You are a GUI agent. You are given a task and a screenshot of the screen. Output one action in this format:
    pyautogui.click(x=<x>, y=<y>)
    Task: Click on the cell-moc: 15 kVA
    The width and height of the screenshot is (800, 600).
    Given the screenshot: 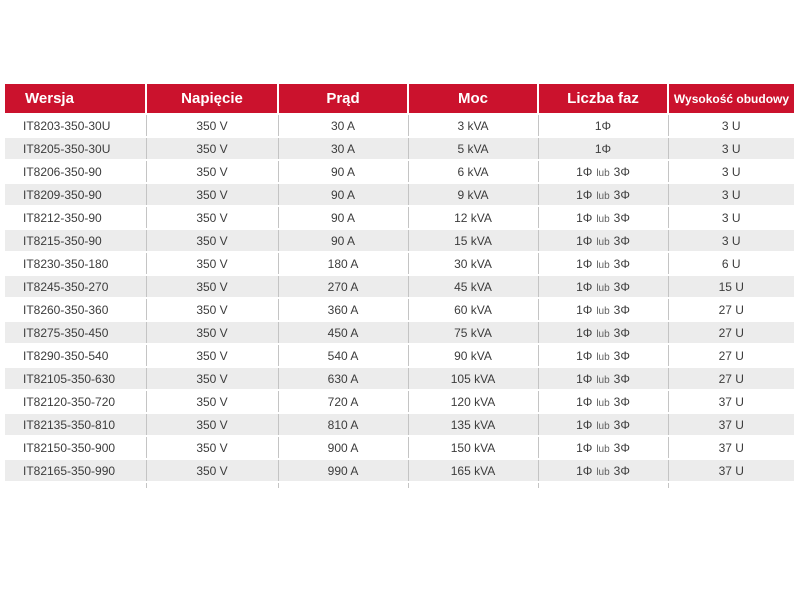 What is the action you would take?
    pyautogui.click(x=473, y=240)
    